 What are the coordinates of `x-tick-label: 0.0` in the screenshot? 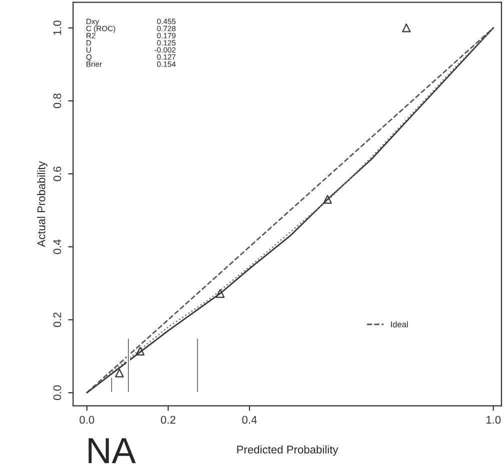 It's located at (87, 420).